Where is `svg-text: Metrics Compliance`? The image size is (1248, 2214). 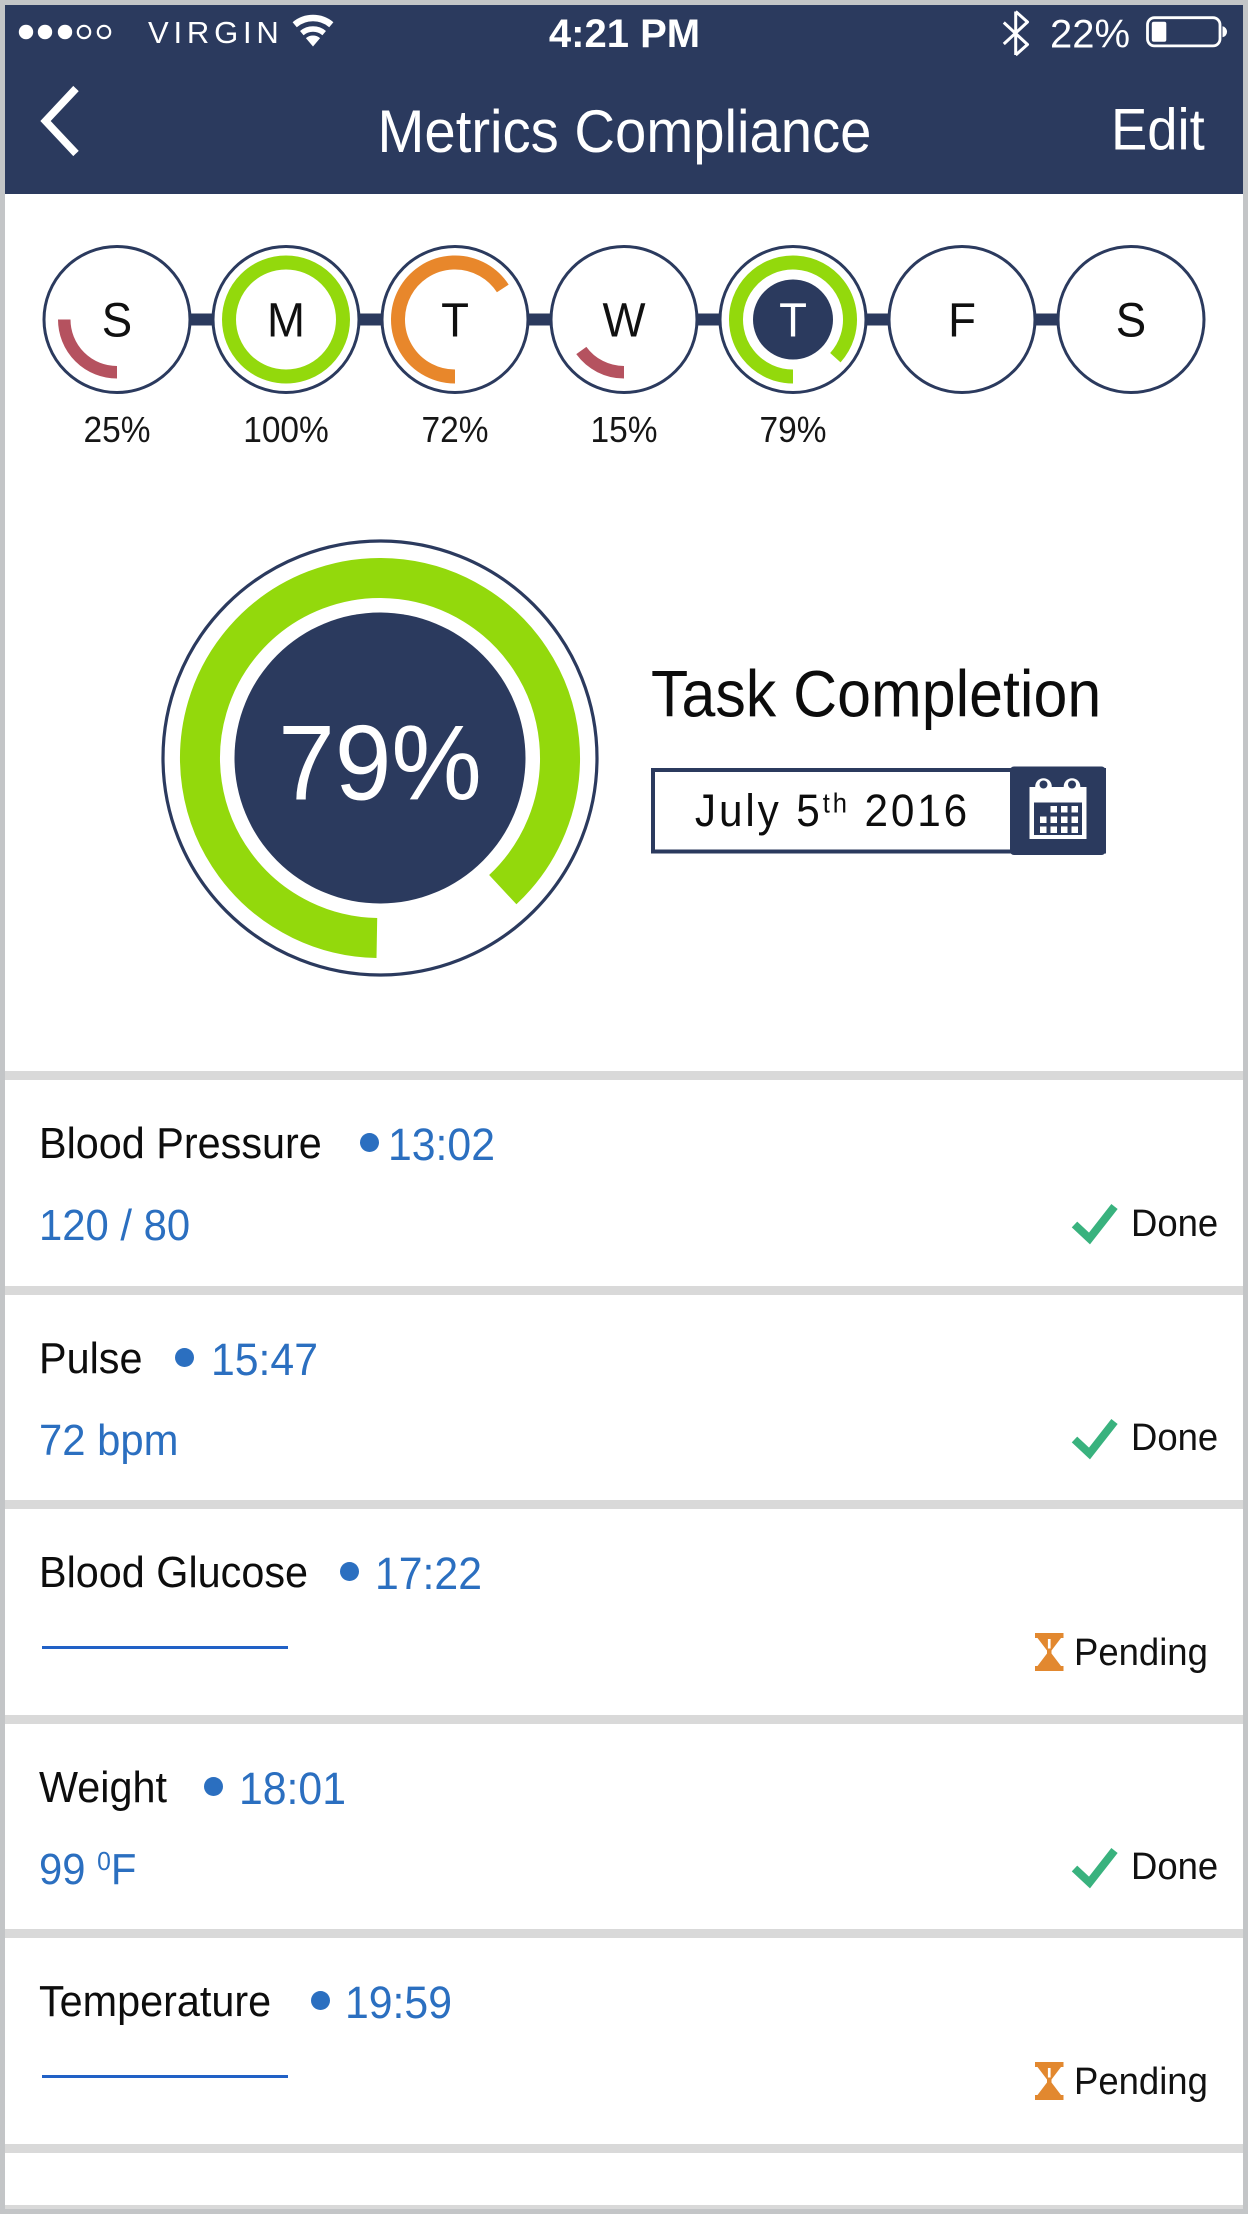 svg-text: Metrics Compliance is located at coordinates (625, 131).